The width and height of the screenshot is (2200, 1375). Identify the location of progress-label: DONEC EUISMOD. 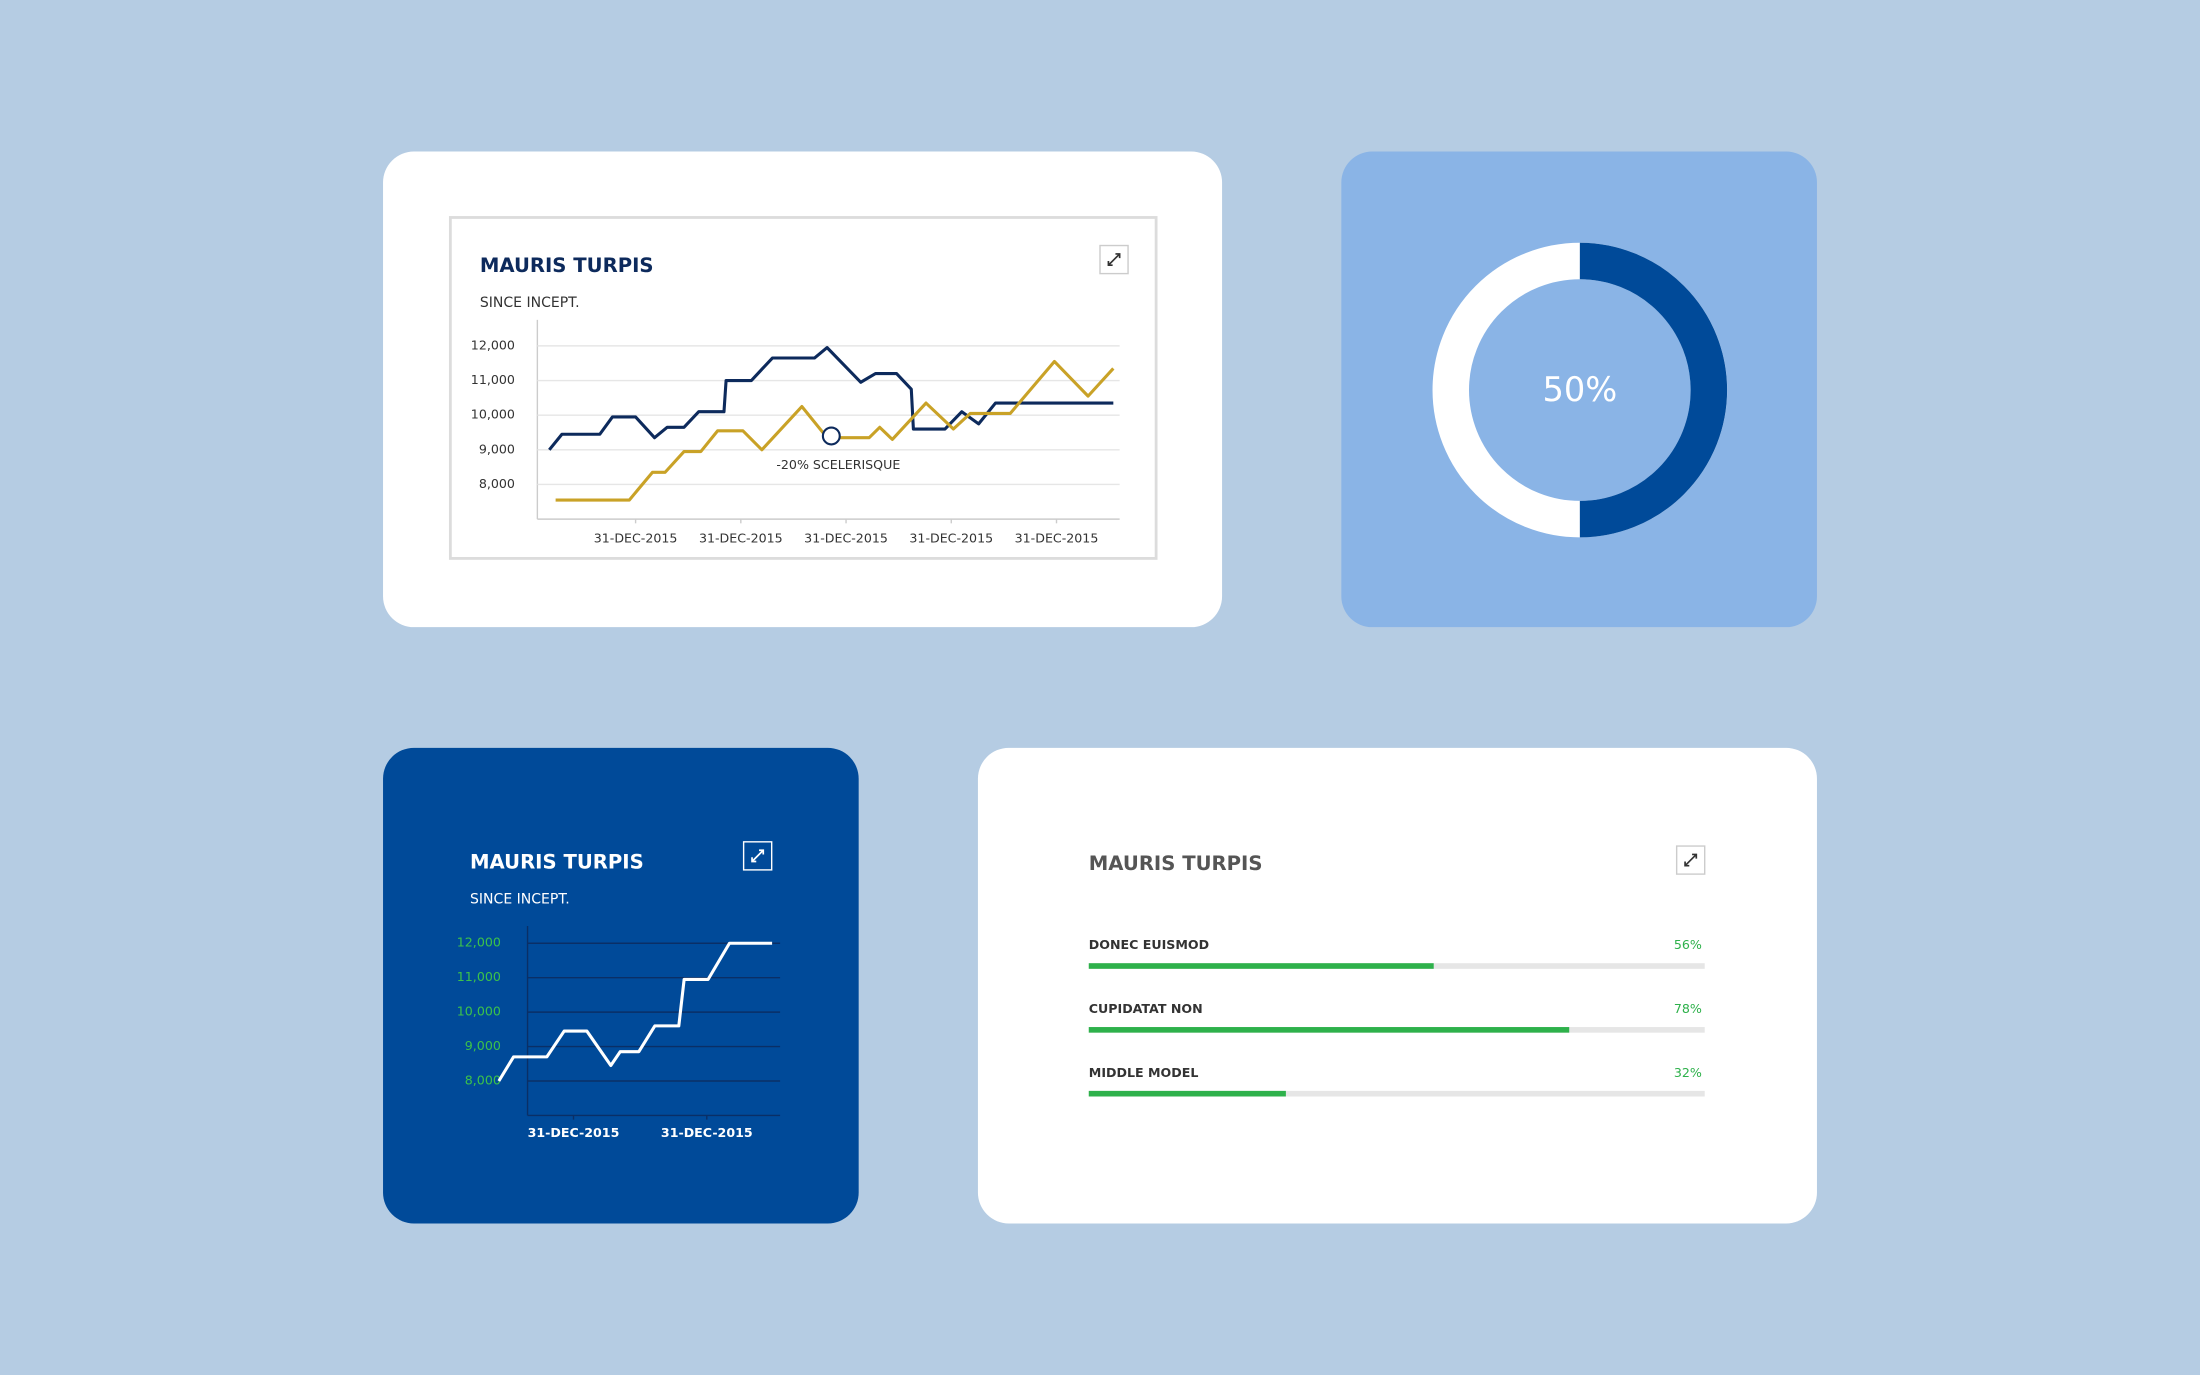
(1149, 944).